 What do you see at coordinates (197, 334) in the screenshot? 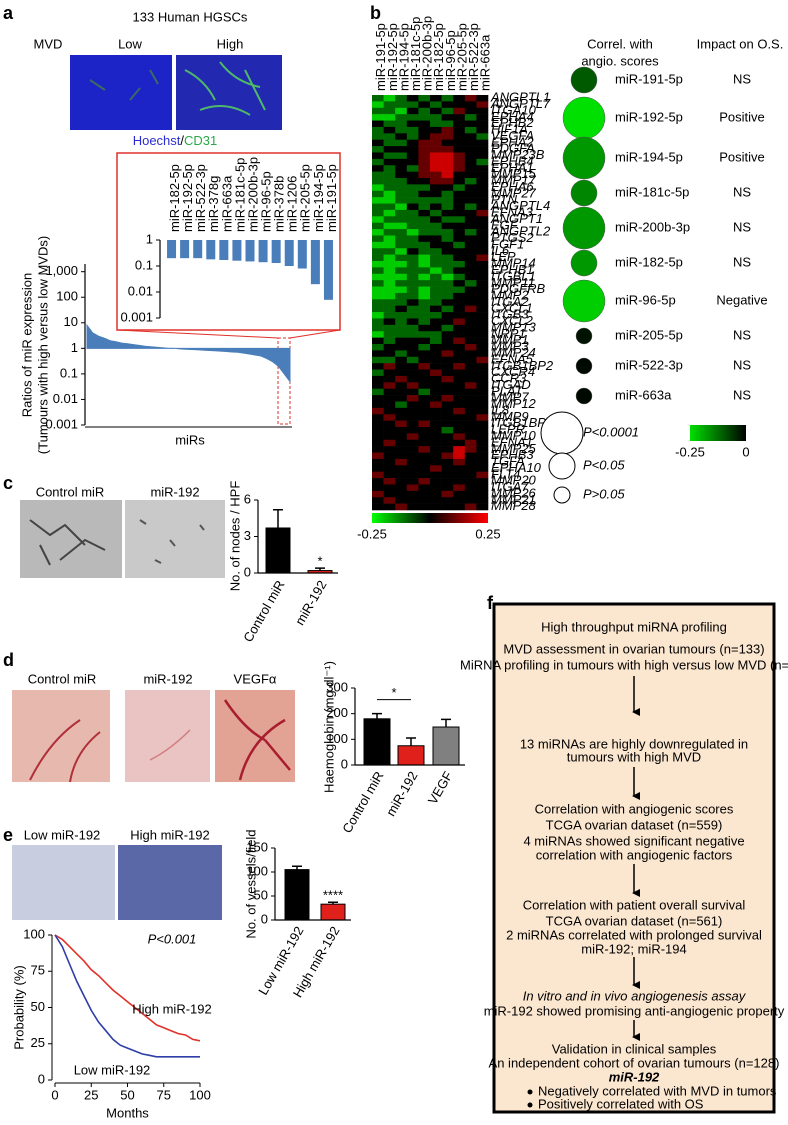
I see `connector` at bounding box center [197, 334].